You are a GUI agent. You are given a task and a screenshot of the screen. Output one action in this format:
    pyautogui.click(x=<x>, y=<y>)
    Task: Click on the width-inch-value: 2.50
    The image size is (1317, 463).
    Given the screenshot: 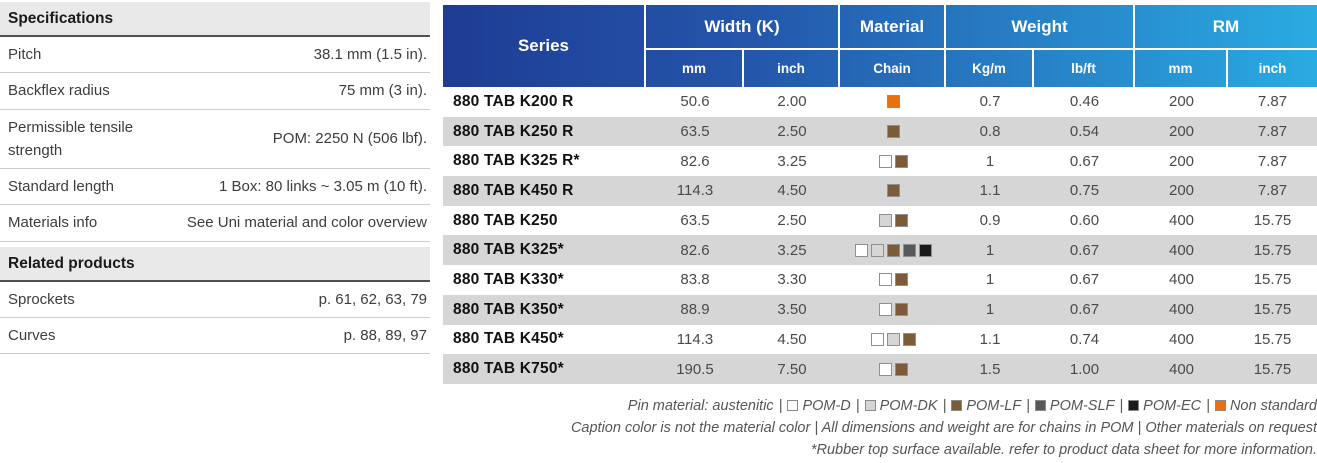 What is the action you would take?
    pyautogui.click(x=792, y=221)
    